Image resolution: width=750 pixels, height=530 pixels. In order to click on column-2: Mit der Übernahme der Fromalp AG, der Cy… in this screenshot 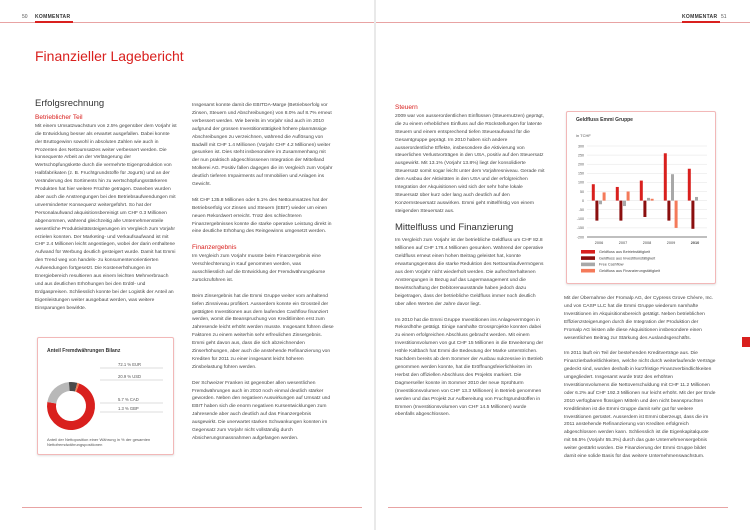, I will do `click(640, 382)`.